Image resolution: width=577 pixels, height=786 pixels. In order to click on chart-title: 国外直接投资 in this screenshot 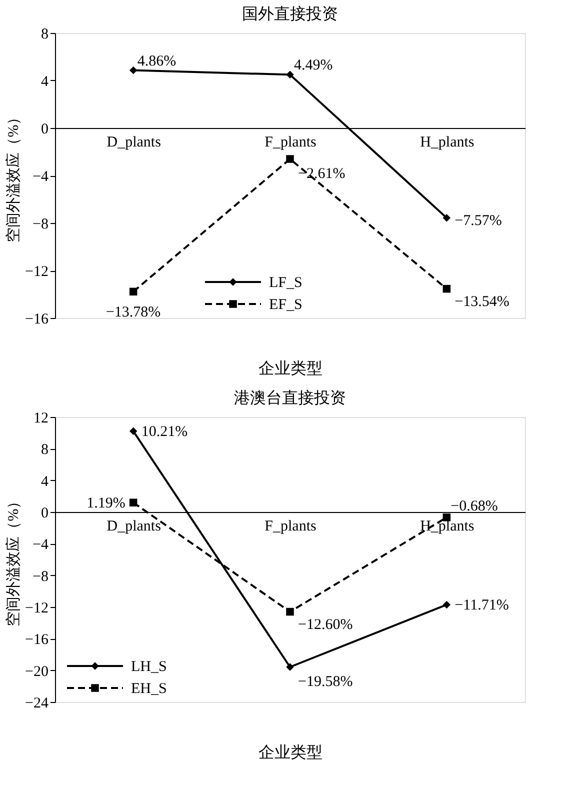, I will do `click(290, 14)`.